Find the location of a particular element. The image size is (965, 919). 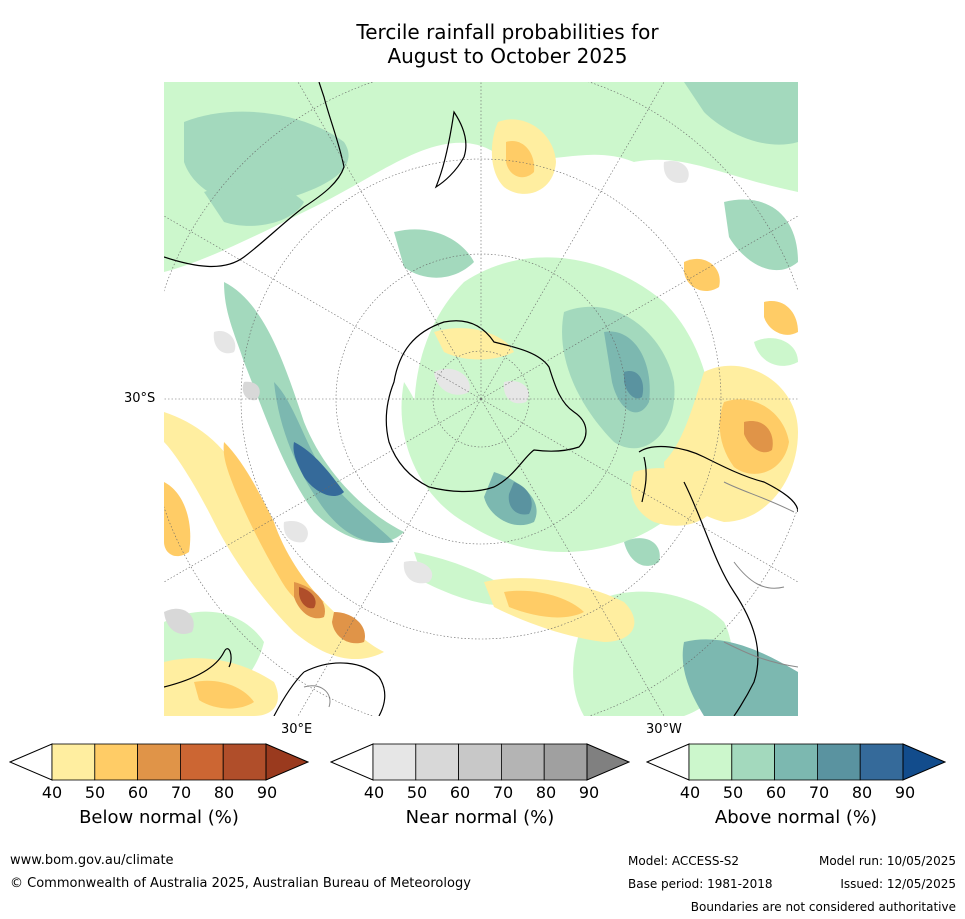

colorbar-label-above-normal: Above normal (%) is located at coordinates (796, 817).